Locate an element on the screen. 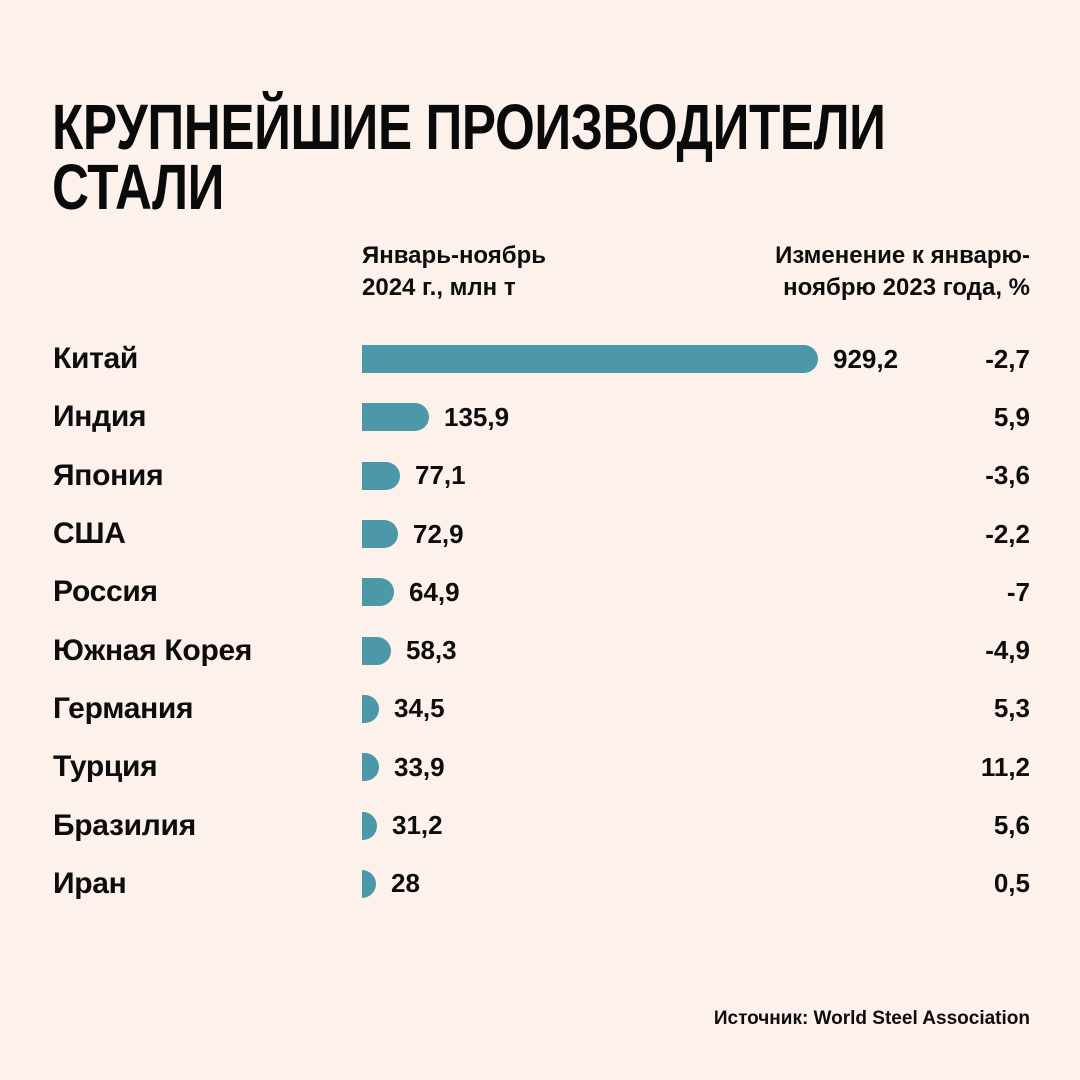 The width and height of the screenshot is (1080, 1080). value-label: 33,9 is located at coordinates (419, 766).